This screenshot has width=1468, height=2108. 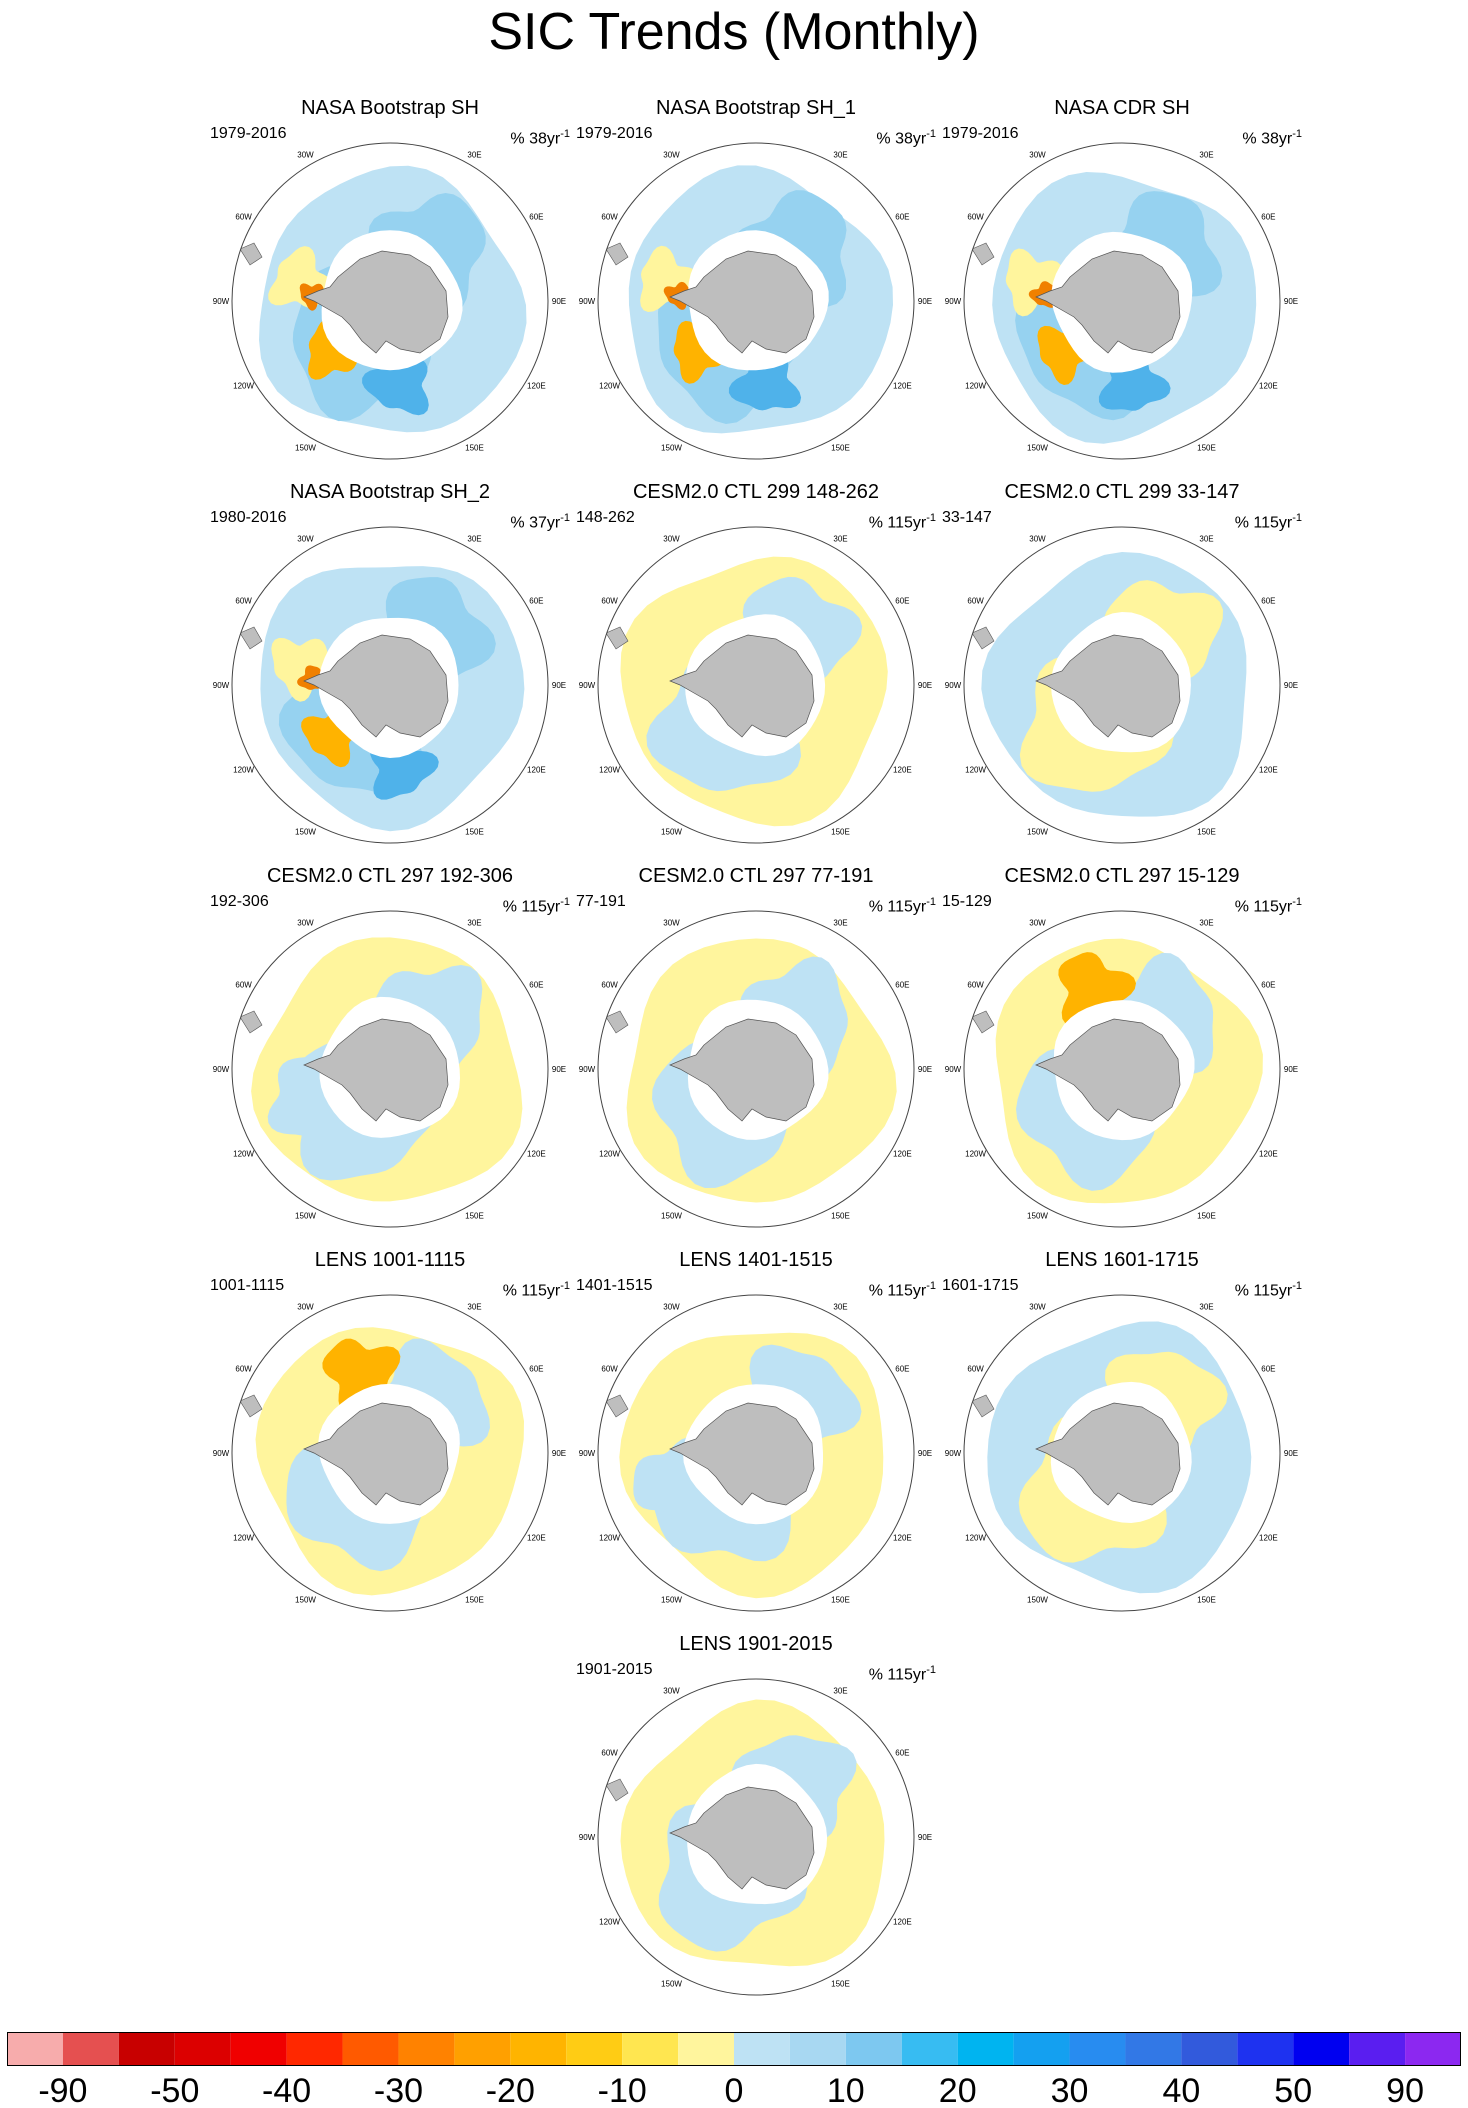 I want to click on panel-period: 192-306, so click(x=239, y=901).